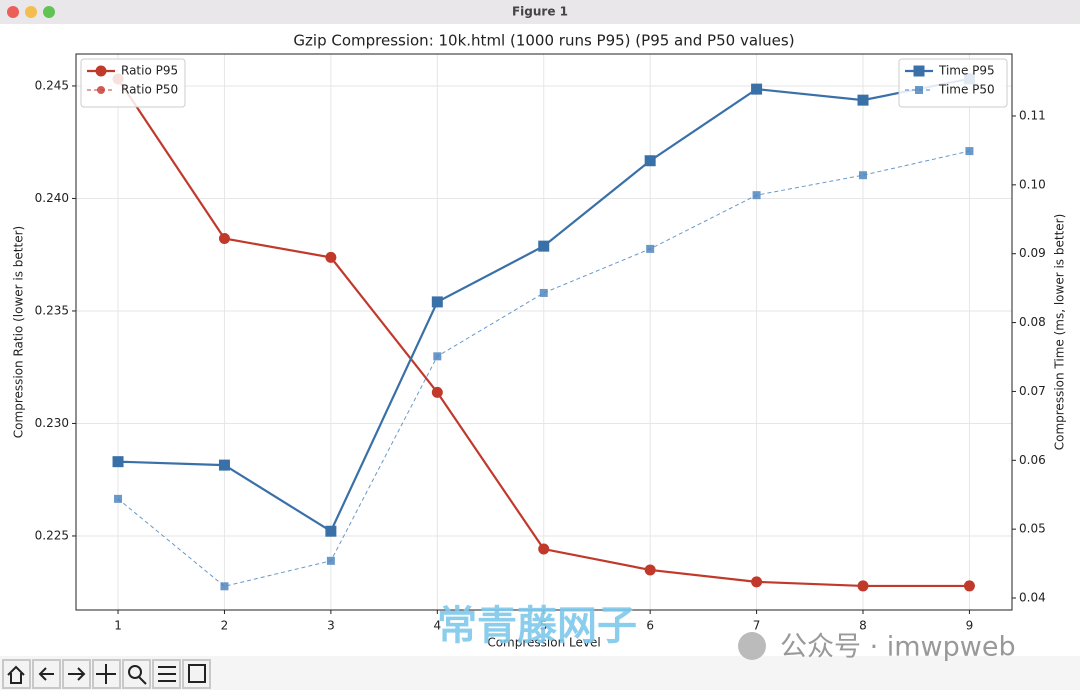 Image resolution: width=1080 pixels, height=690 pixels. I want to click on x-tick-label: 5, so click(544, 626).